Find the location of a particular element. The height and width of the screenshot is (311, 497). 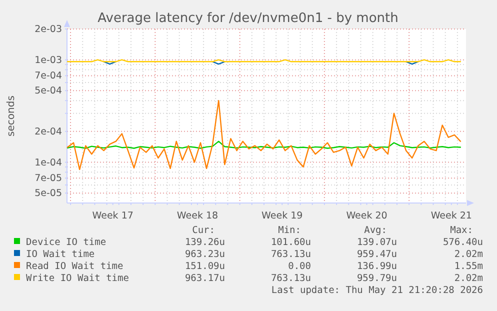

text: Avg: is located at coordinates (375, 230).